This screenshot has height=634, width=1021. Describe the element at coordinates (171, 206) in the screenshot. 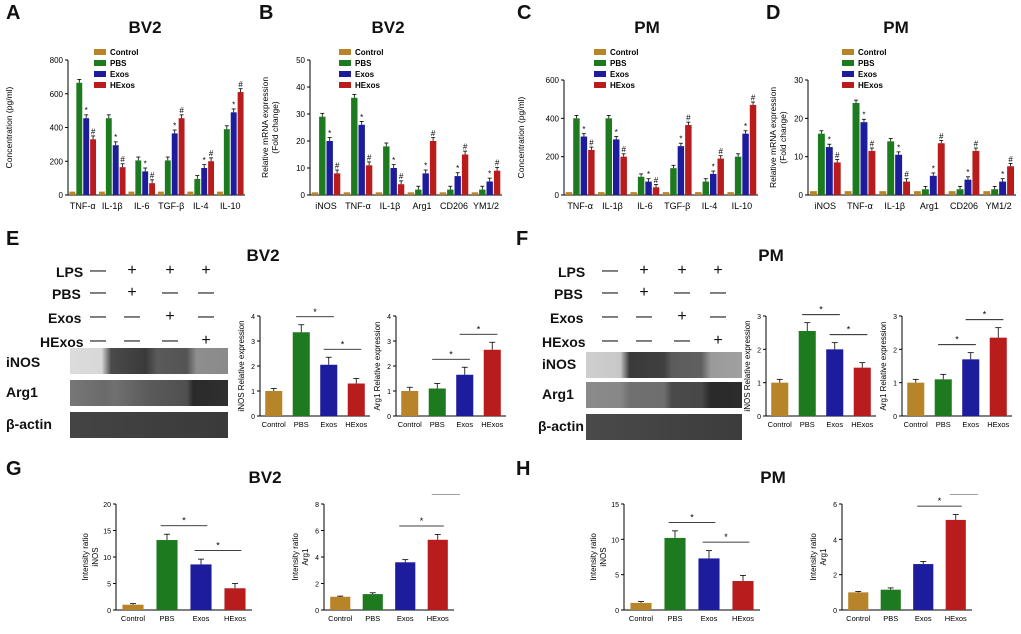

I see `x-tick-label: TGF-β` at that location.